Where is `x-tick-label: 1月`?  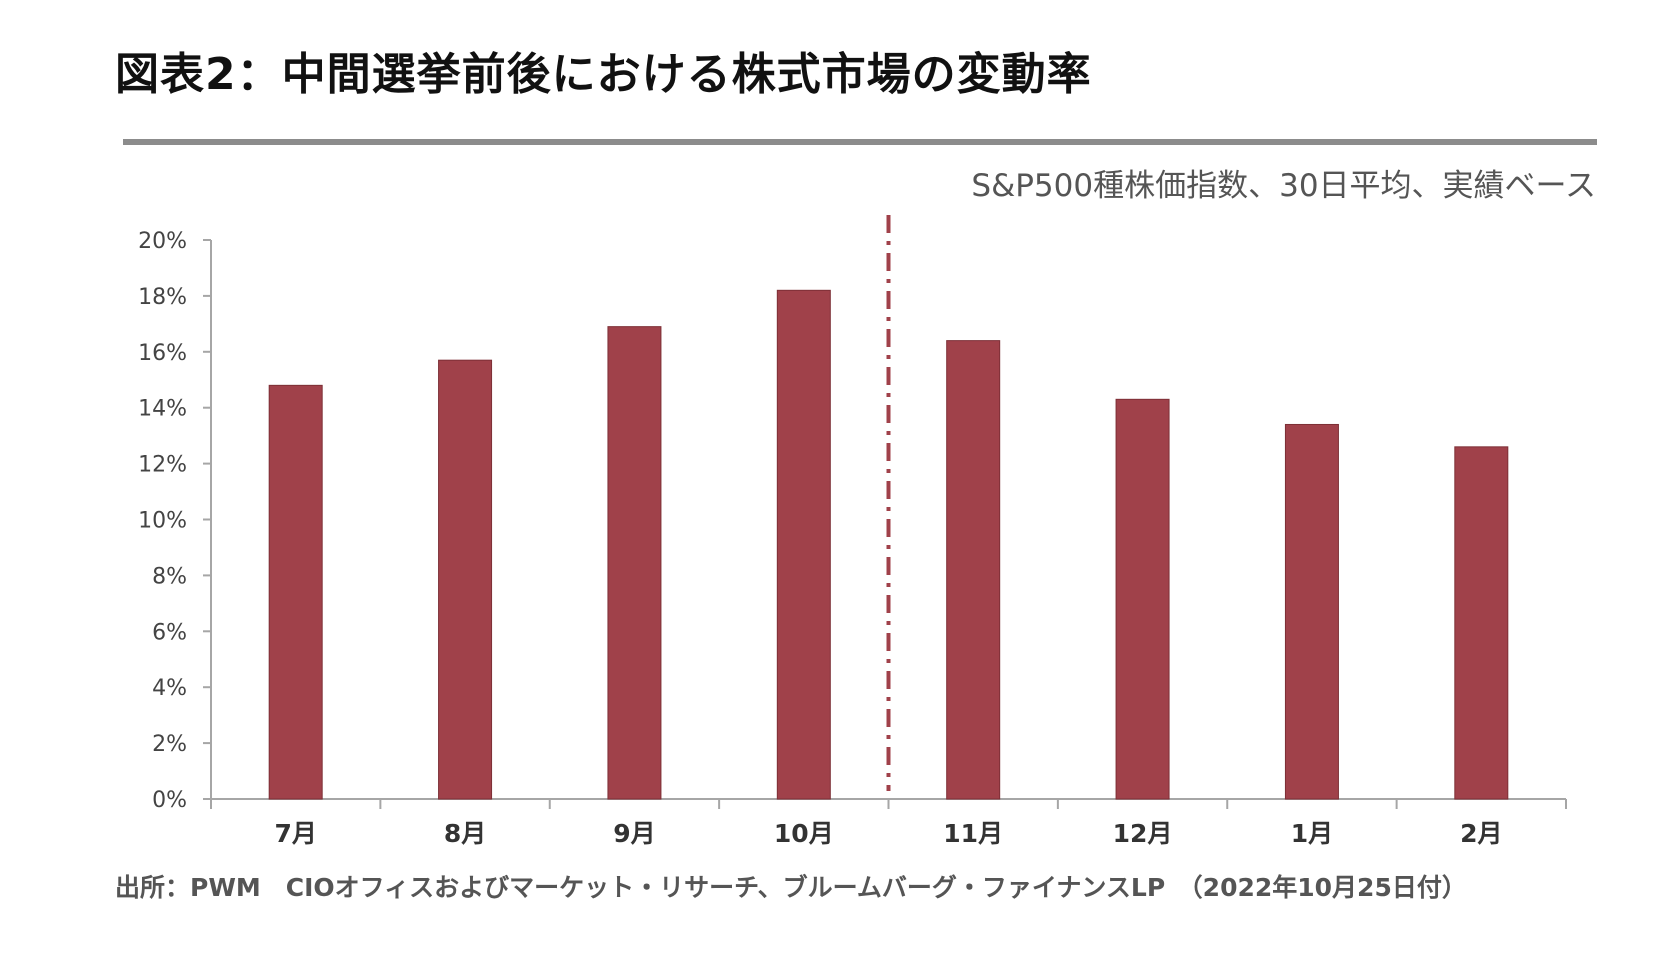
x-tick-label: 1月 is located at coordinates (1312, 833).